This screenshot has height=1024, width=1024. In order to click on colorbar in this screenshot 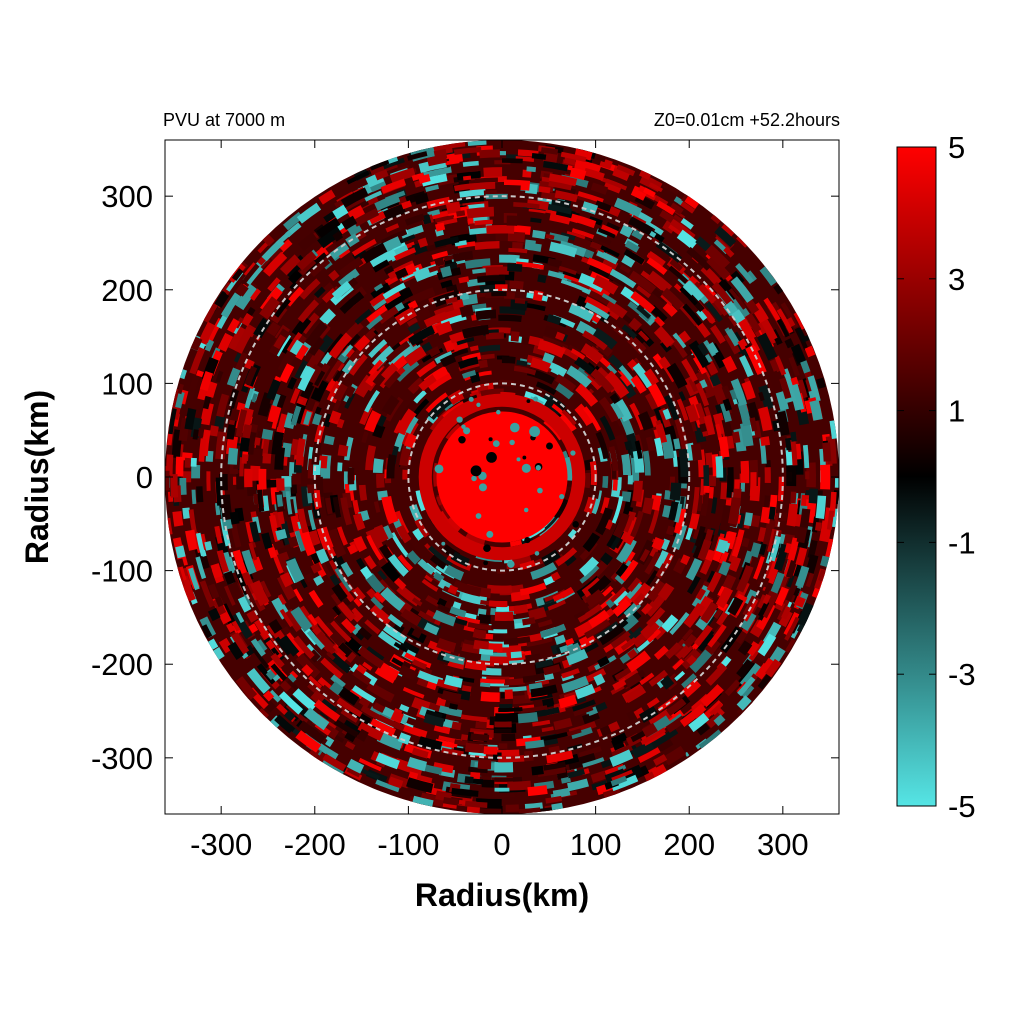, I will do `click(916, 476)`.